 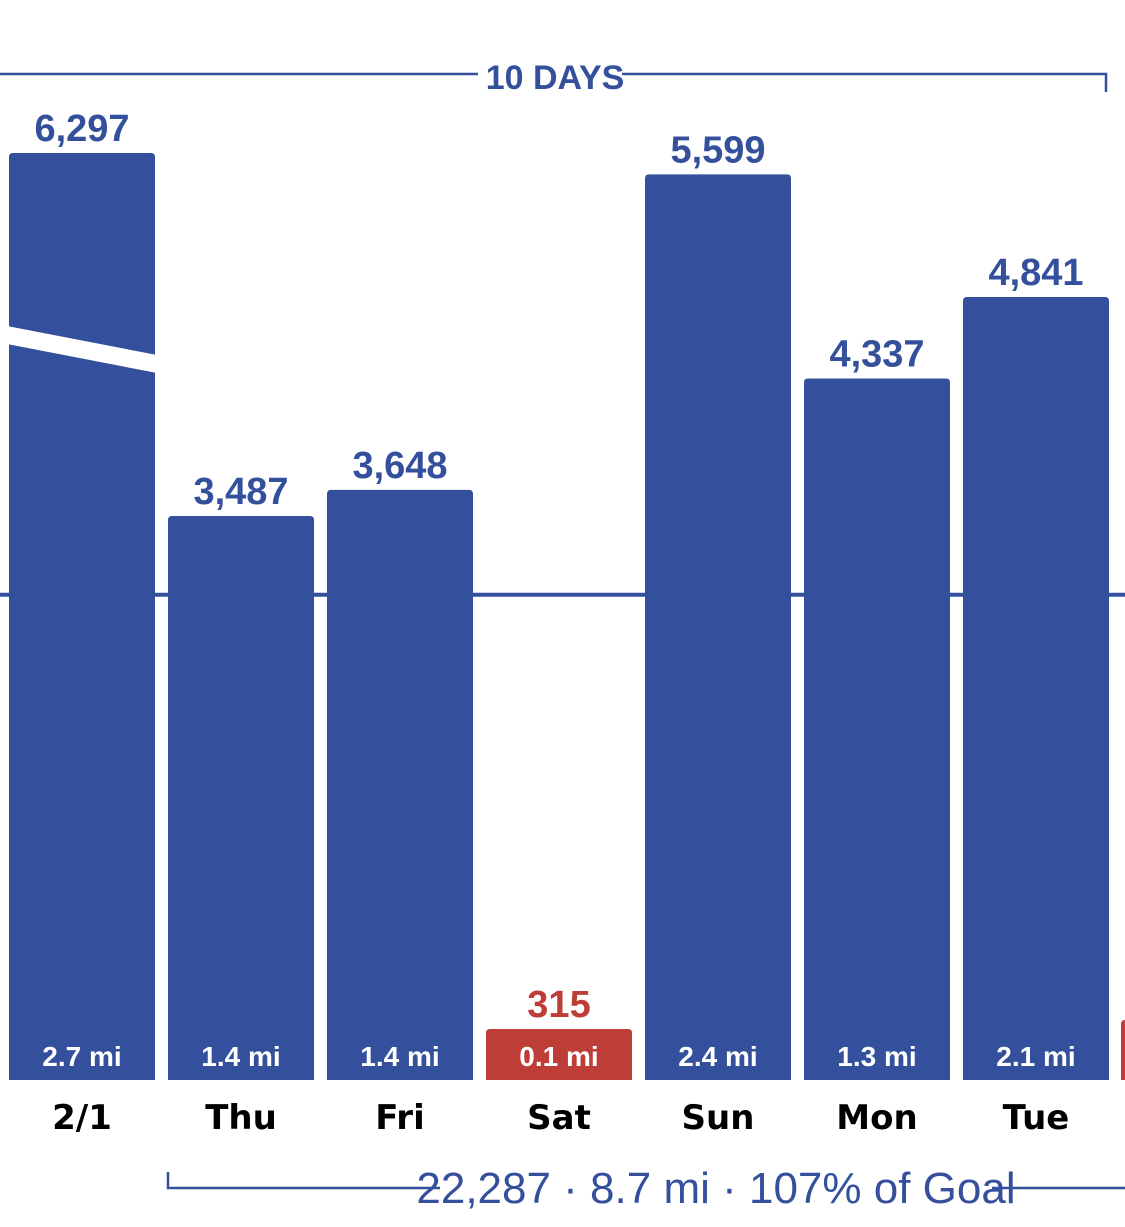 I want to click on day-label-sat: Sat, so click(x=559, y=1118).